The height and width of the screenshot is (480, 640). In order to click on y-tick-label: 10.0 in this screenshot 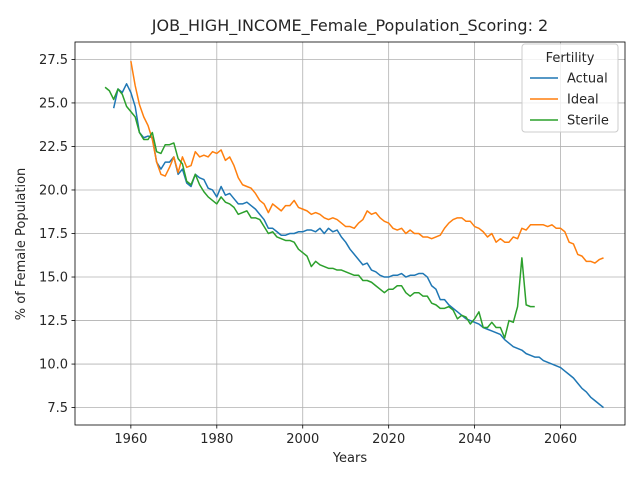, I will do `click(53, 365)`.